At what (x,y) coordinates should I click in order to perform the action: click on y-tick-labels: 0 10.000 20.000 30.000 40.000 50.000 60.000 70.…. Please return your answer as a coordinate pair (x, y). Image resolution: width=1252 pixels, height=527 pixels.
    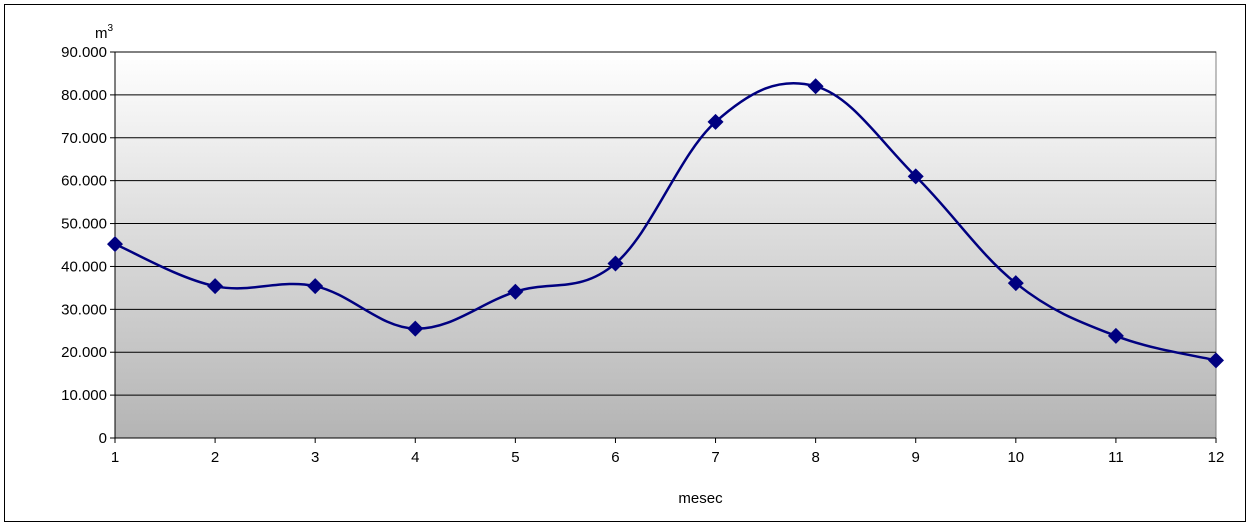
    Looking at the image, I should click on (84, 245).